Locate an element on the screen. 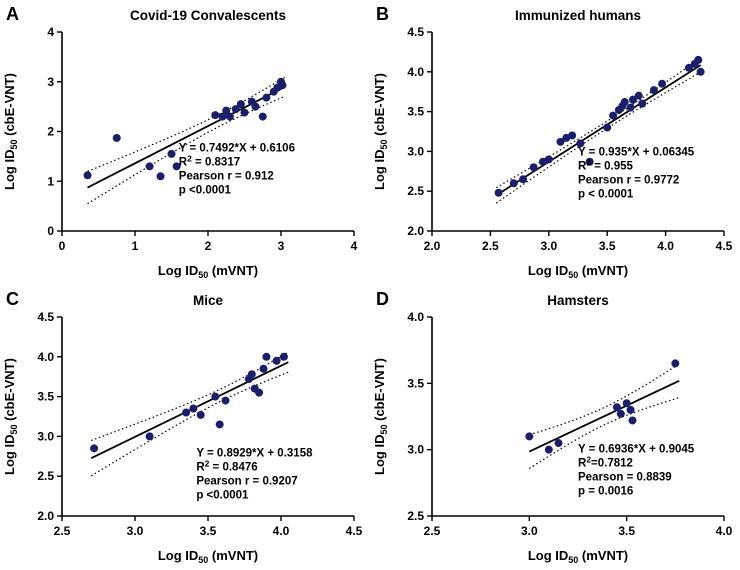 This screenshot has height=570, width=740. stats-line: Y = 0.8929*X + 0.3158 is located at coordinates (254, 453).